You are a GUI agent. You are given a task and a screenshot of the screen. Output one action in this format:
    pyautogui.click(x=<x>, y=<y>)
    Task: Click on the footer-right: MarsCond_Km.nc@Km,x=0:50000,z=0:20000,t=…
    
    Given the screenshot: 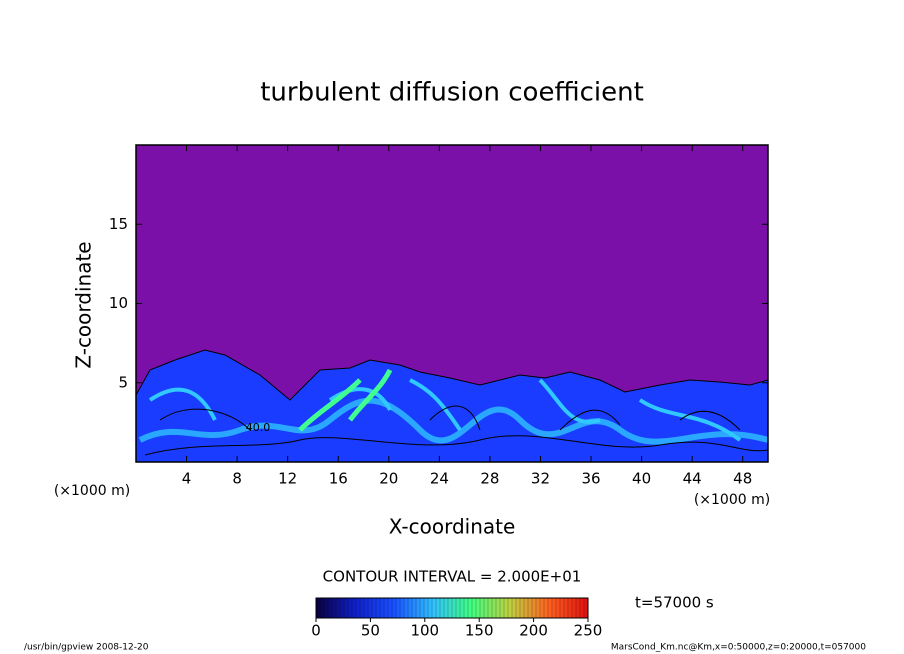 What is the action you would take?
    pyautogui.click(x=738, y=648)
    